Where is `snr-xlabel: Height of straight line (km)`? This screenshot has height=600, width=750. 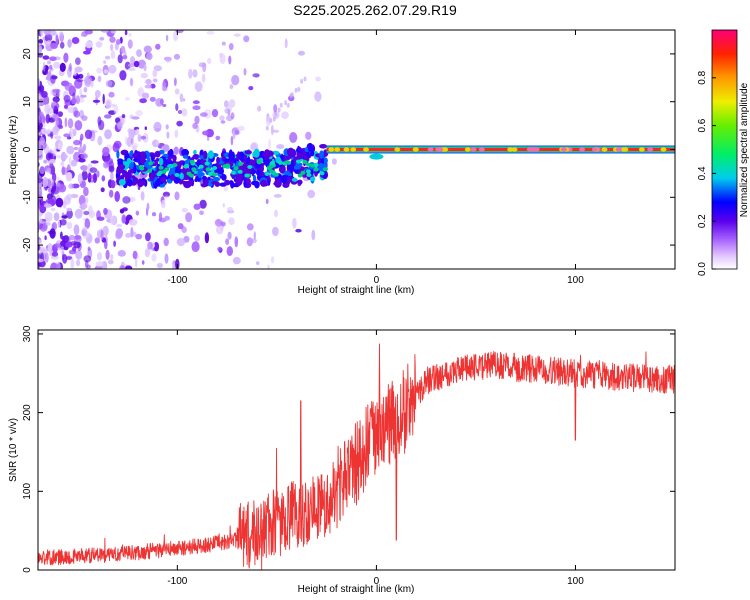
snr-xlabel: Height of straight line (km) is located at coordinates (356, 589).